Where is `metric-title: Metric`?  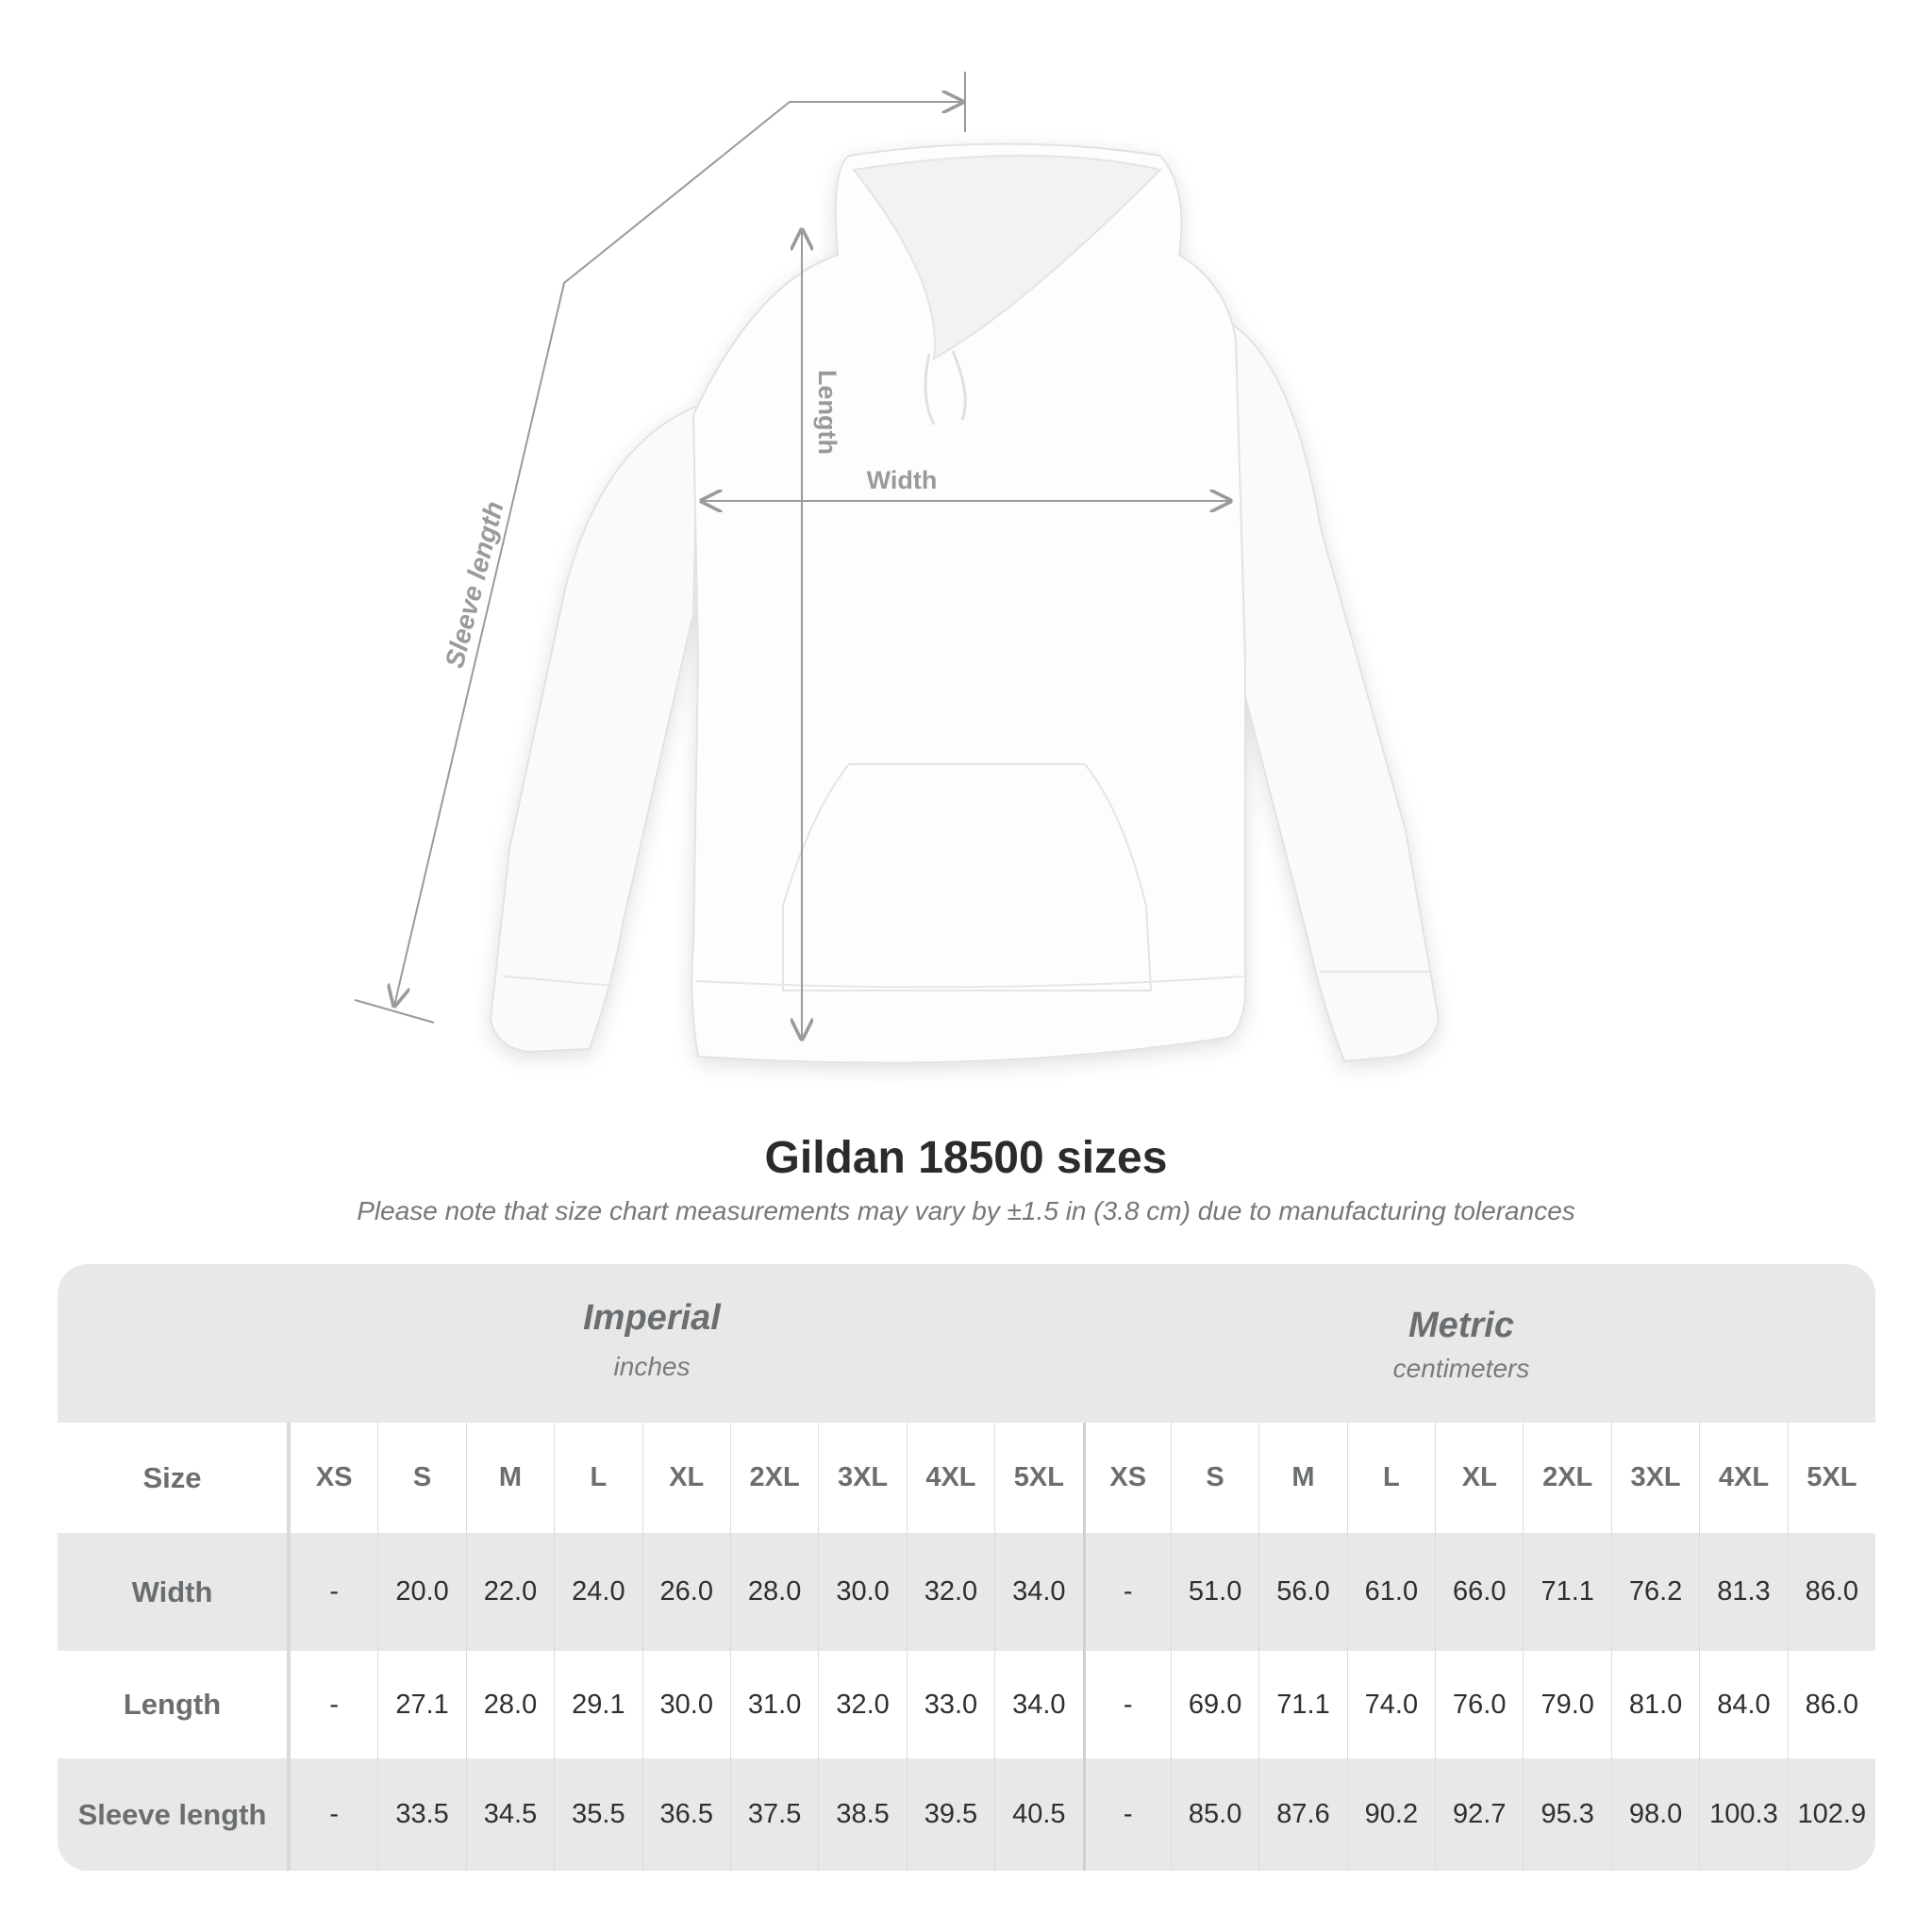
metric-title: Metric is located at coordinates (1461, 1326).